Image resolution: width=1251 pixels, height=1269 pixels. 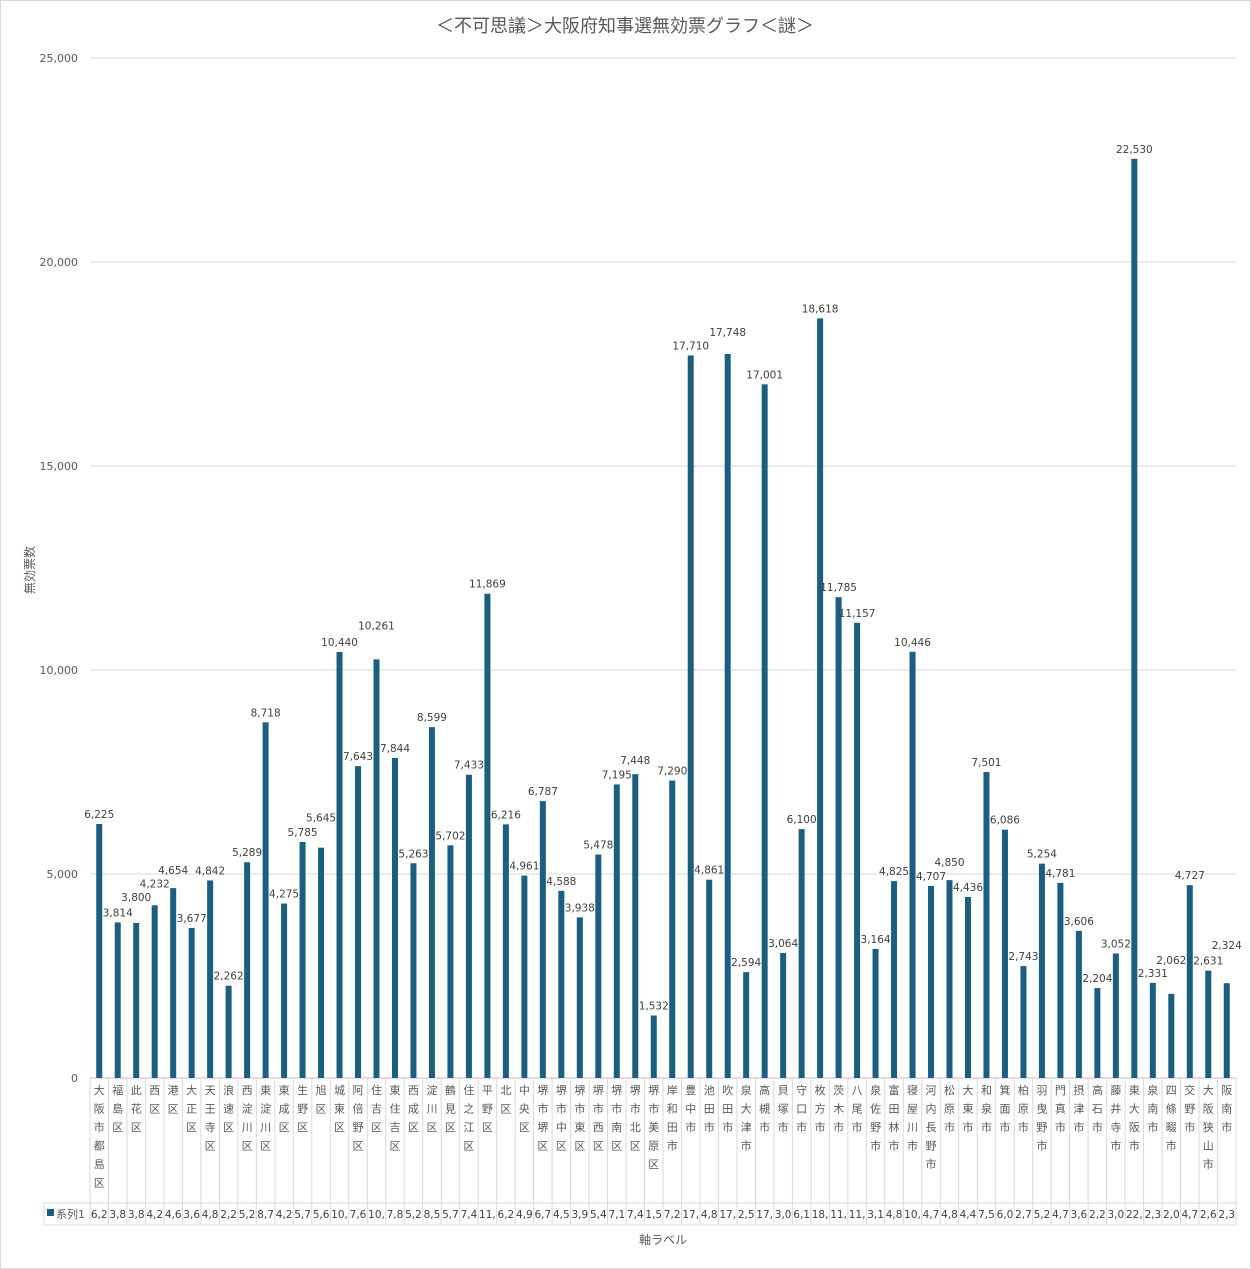 I want to click on x-tick-label: 淀川区, so click(x=431, y=1108).